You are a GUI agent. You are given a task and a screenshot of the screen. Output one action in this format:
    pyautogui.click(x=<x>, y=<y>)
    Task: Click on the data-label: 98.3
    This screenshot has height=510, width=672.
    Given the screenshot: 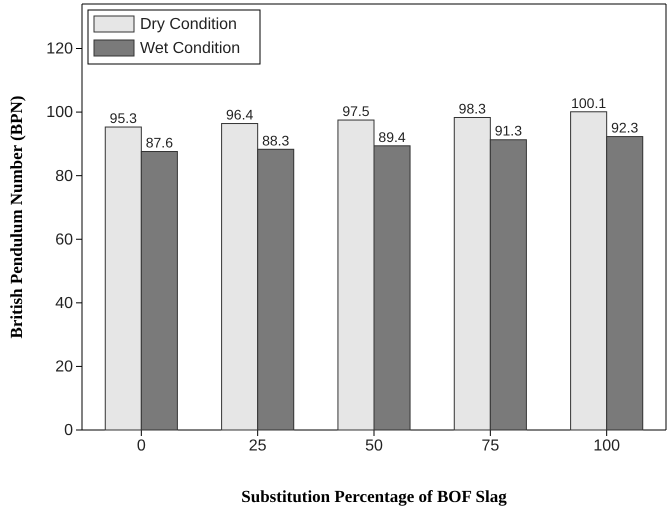 What is the action you would take?
    pyautogui.click(x=472, y=108)
    